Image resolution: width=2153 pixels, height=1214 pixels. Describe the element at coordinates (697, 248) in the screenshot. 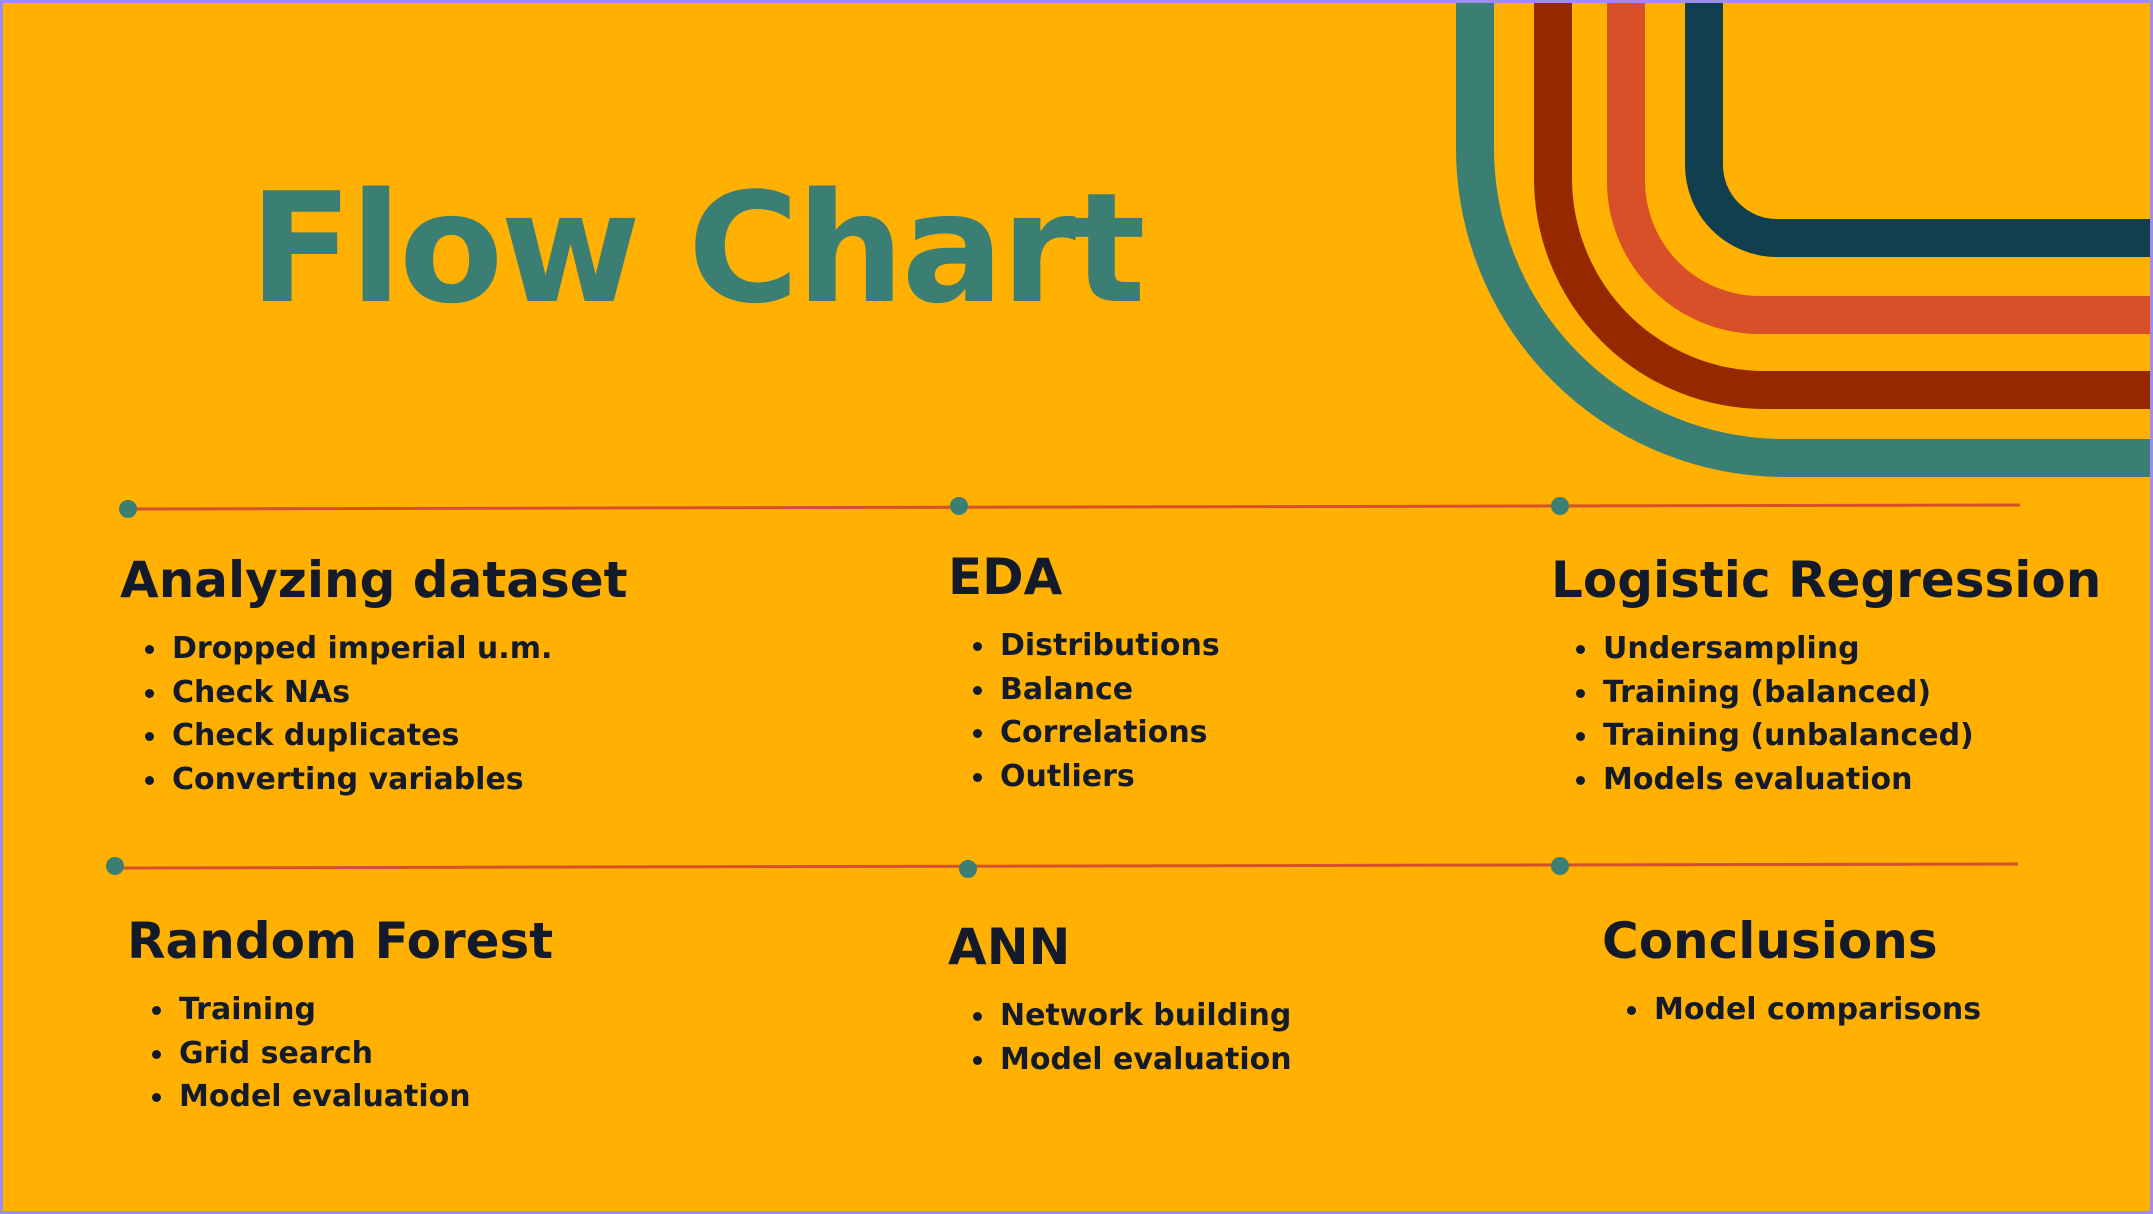

I see `page-title: Flow Chart` at that location.